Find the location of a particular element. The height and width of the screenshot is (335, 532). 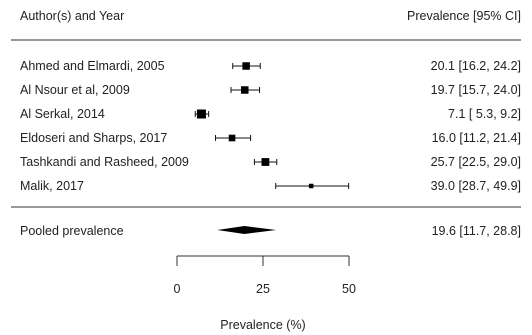

study-estimate-ci: 19.7 [15.7, 24.0] is located at coordinates (476, 90).